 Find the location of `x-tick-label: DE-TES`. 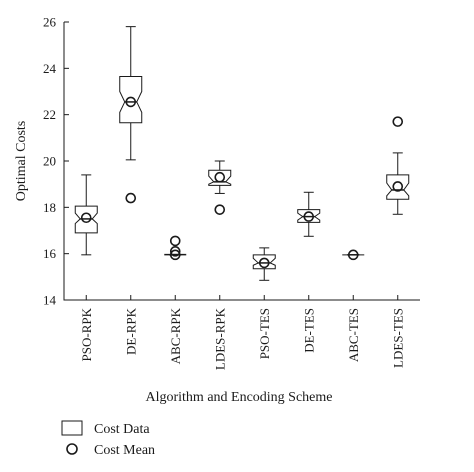

x-tick-label: DE-TES is located at coordinates (308, 330).